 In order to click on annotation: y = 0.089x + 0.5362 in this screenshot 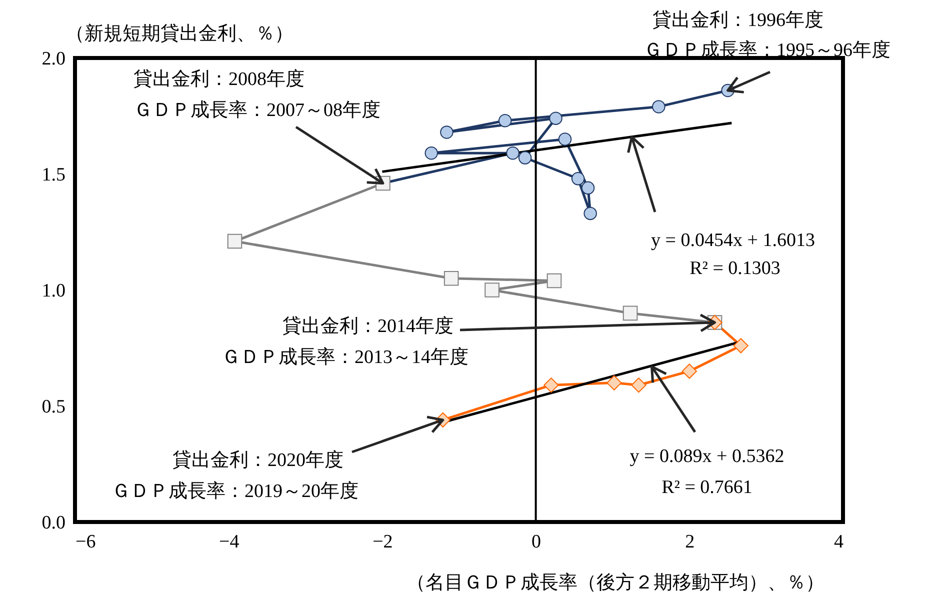, I will do `click(707, 456)`.